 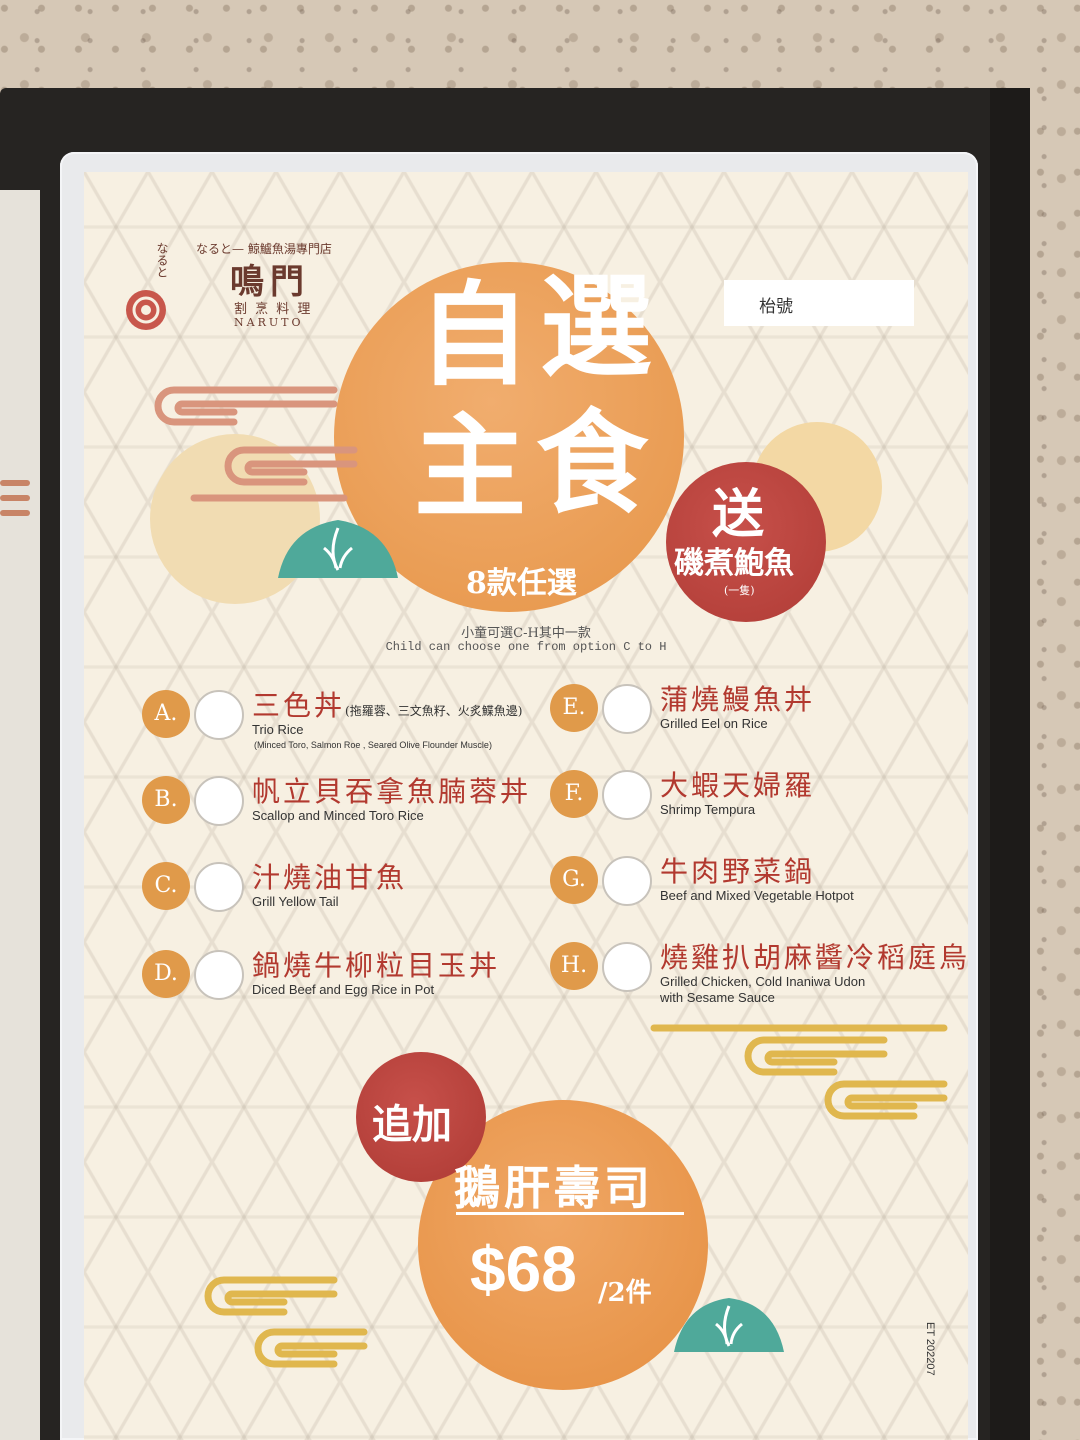 I want to click on gift-label: 送, so click(x=738, y=514).